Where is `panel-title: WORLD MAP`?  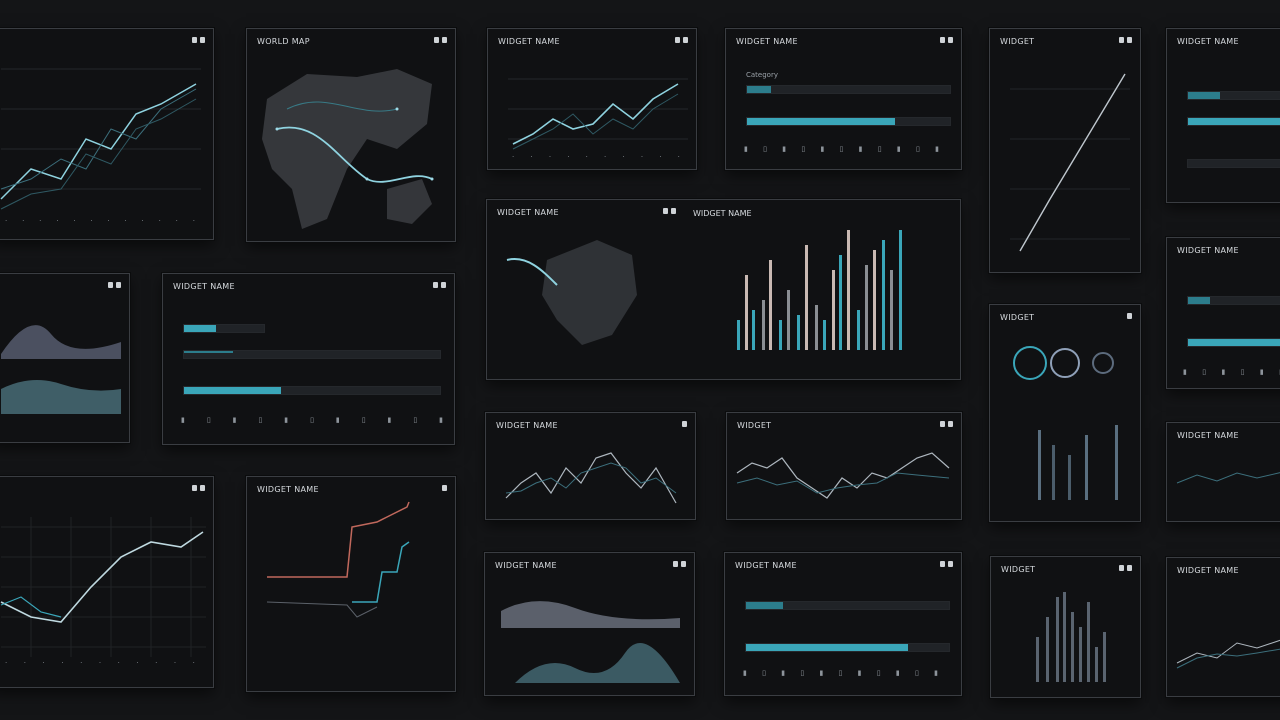
panel-title: WORLD MAP is located at coordinates (283, 41).